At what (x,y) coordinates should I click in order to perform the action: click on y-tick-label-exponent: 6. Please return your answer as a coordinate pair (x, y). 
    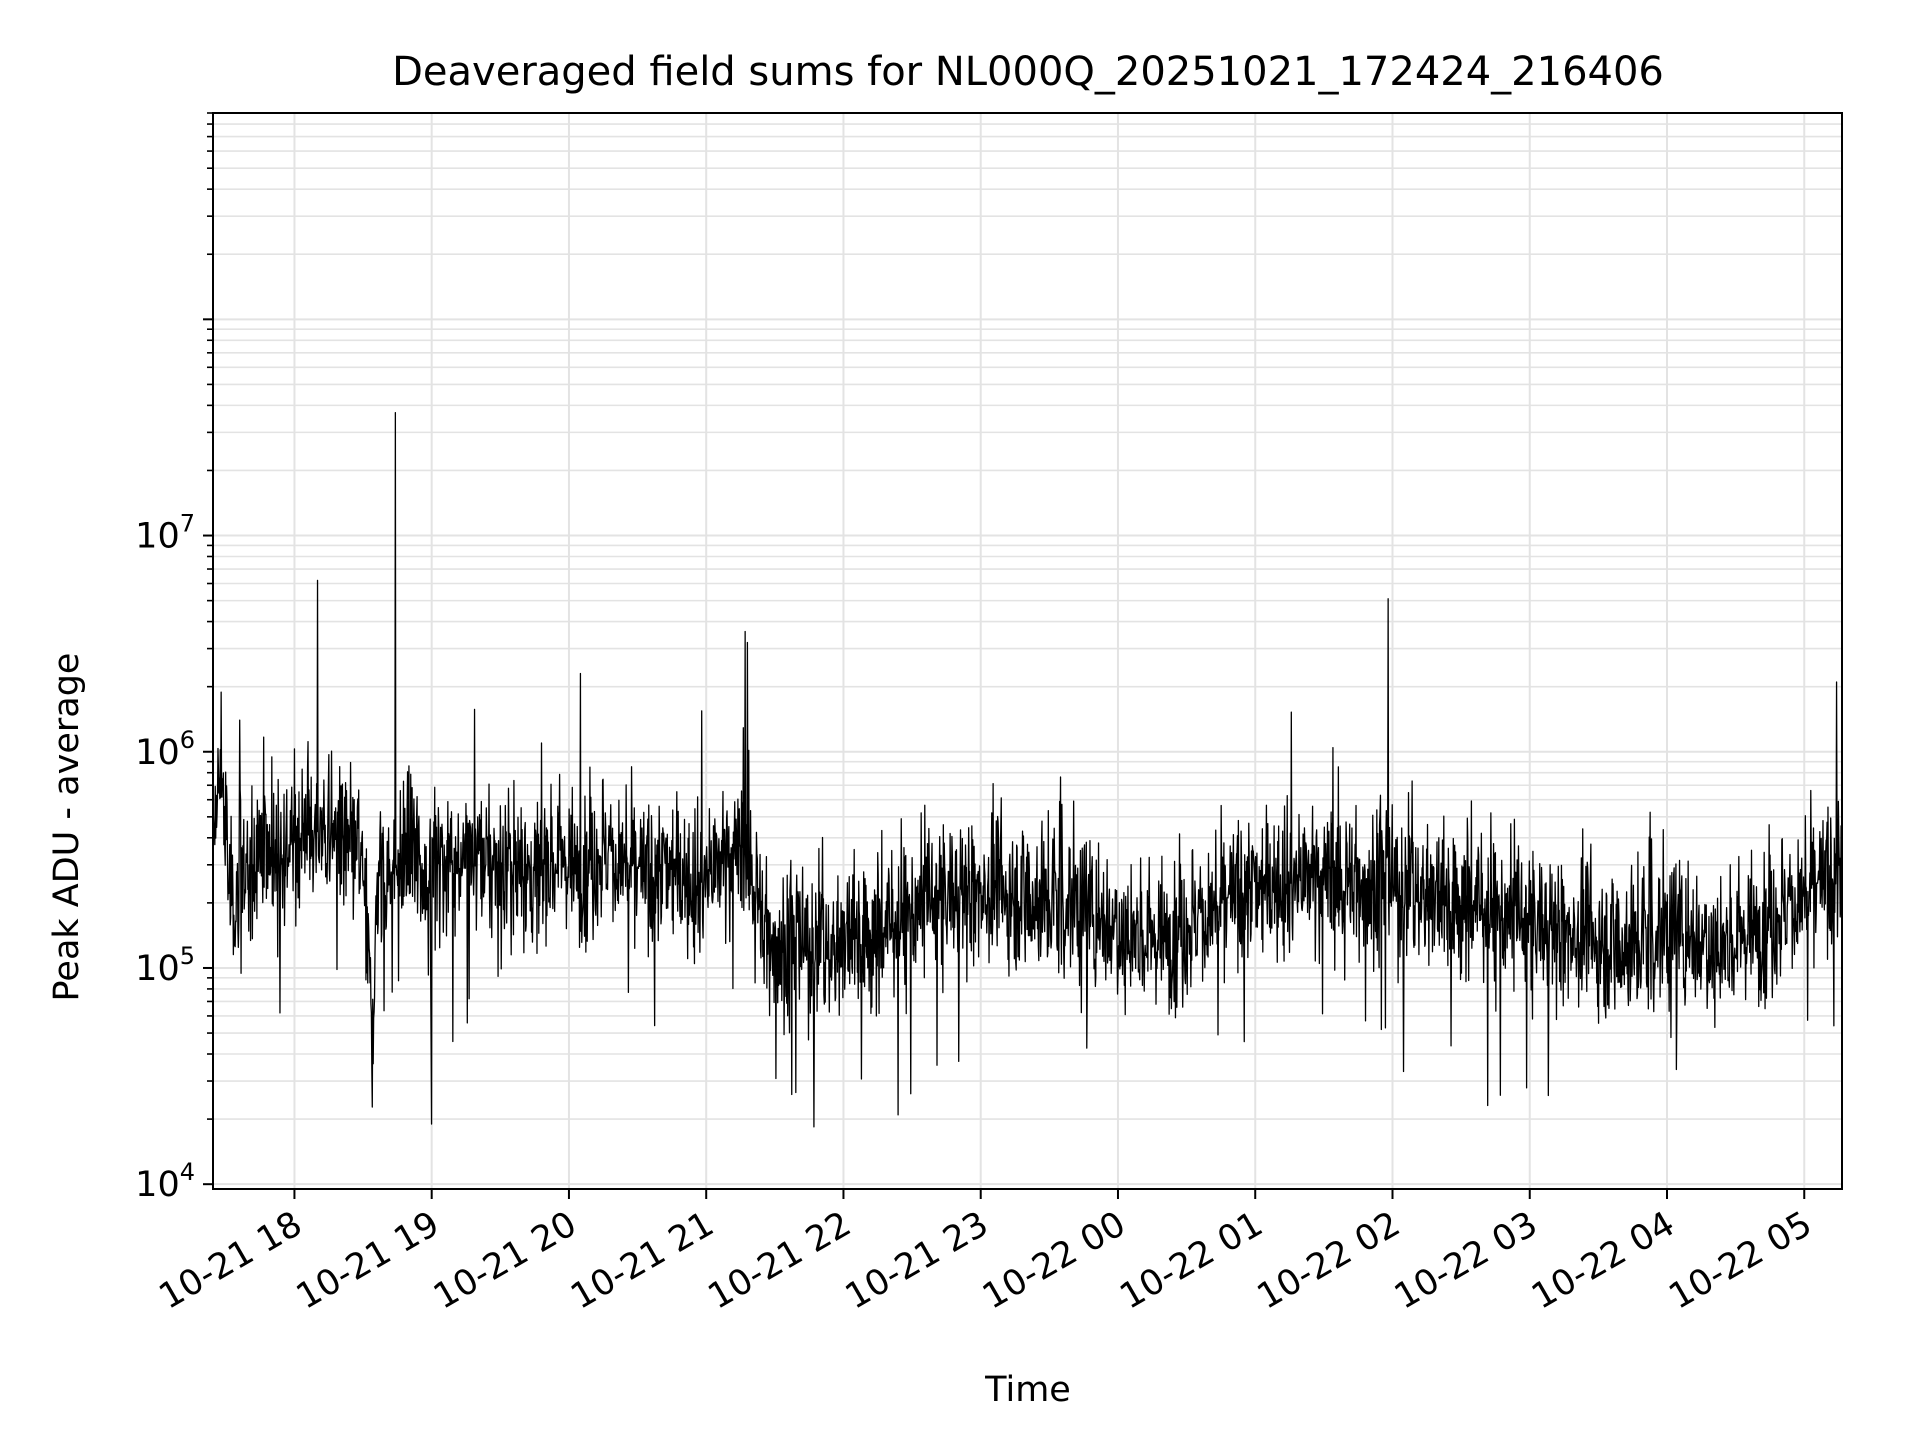
    Looking at the image, I should click on (187, 740).